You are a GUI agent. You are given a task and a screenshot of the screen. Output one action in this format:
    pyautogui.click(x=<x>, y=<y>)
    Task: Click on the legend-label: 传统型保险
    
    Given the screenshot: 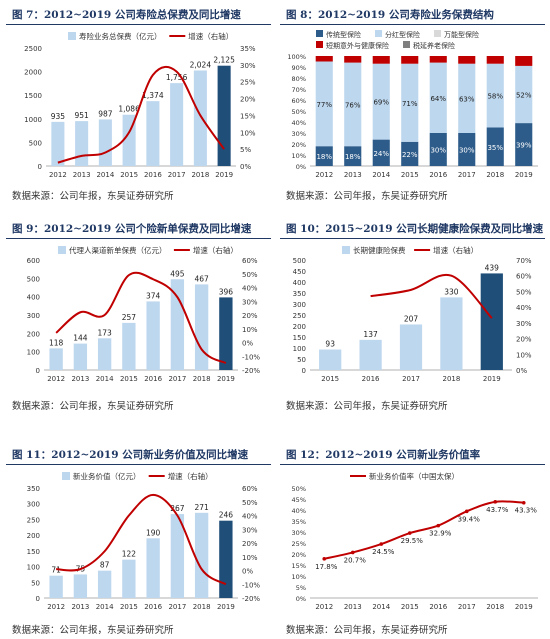 What is the action you would take?
    pyautogui.click(x=343, y=34)
    